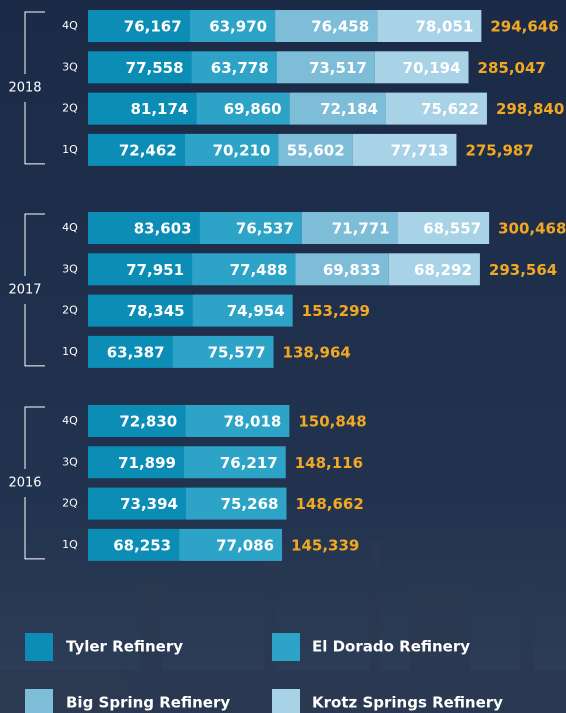 Image resolution: width=566 pixels, height=713 pixels. What do you see at coordinates (420, 150) in the screenshot?
I see `segment-label: 77,713` at bounding box center [420, 150].